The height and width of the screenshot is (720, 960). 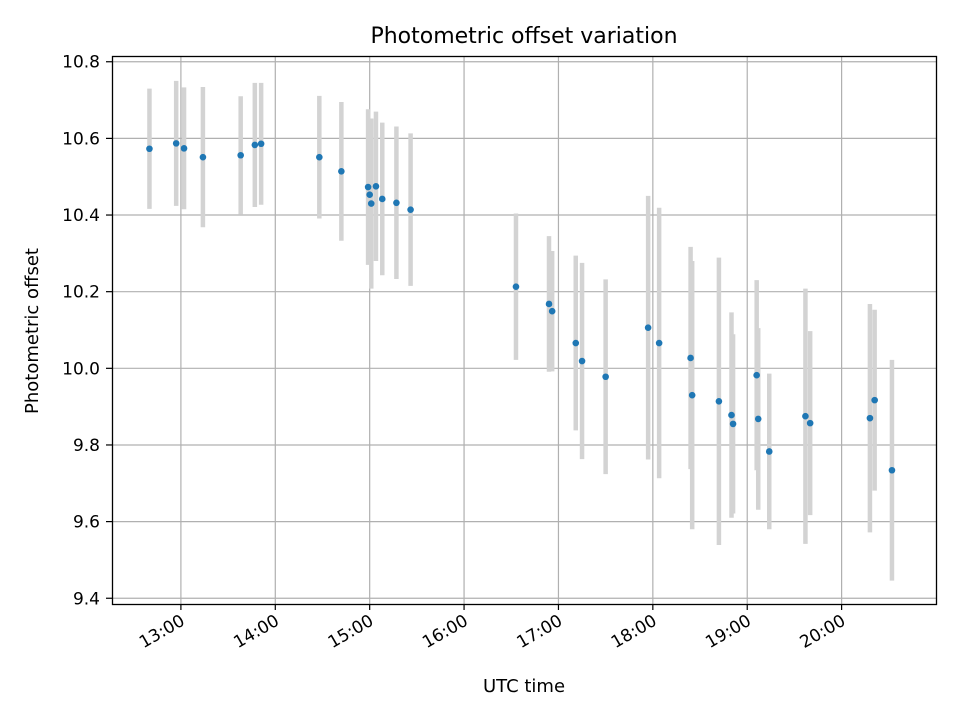 I want to click on y-tick-label: 10.6, so click(x=81, y=139).